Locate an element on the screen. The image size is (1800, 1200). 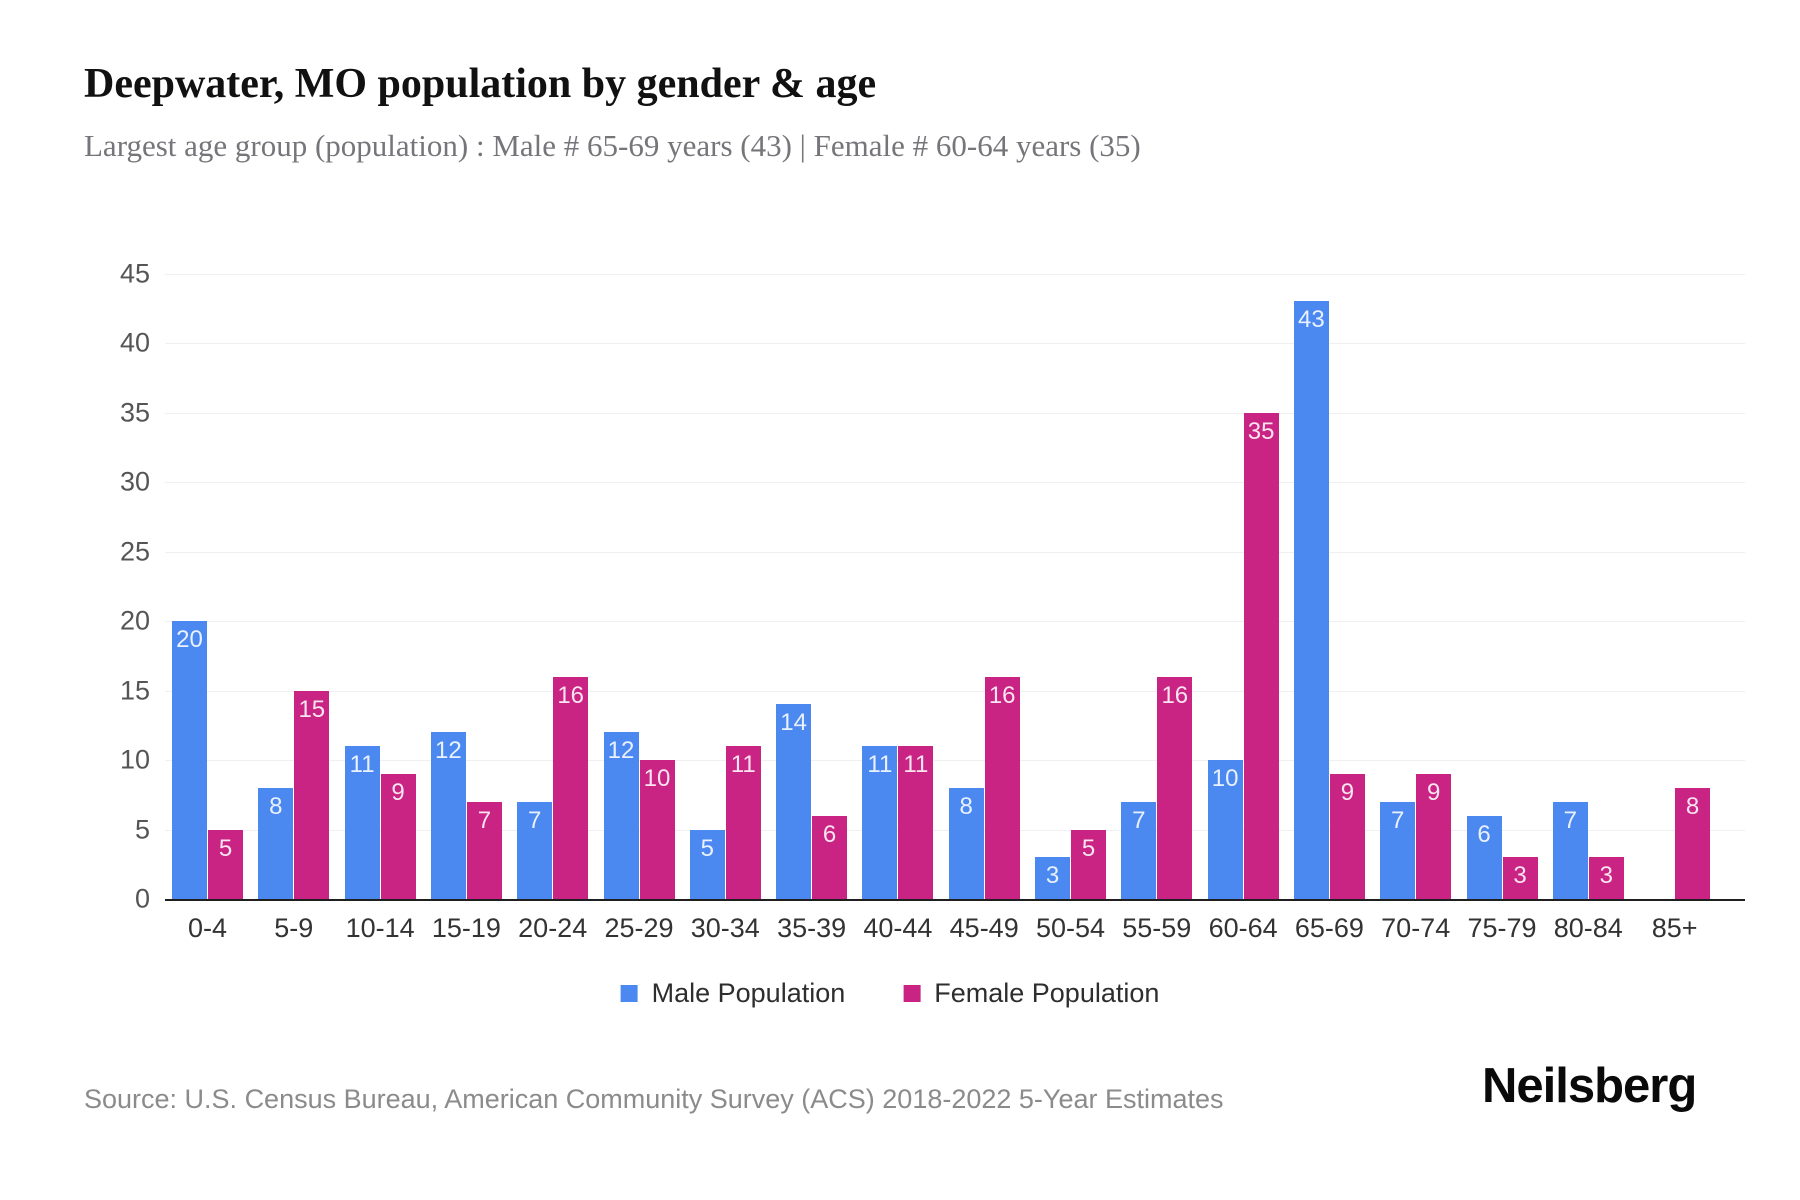
legend-item-male: Male Population is located at coordinates (732, 993).